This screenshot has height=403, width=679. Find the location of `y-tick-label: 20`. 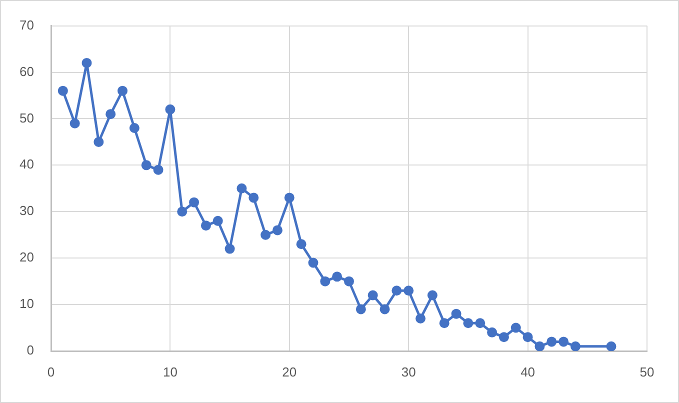

y-tick-label: 20 is located at coordinates (27, 257).